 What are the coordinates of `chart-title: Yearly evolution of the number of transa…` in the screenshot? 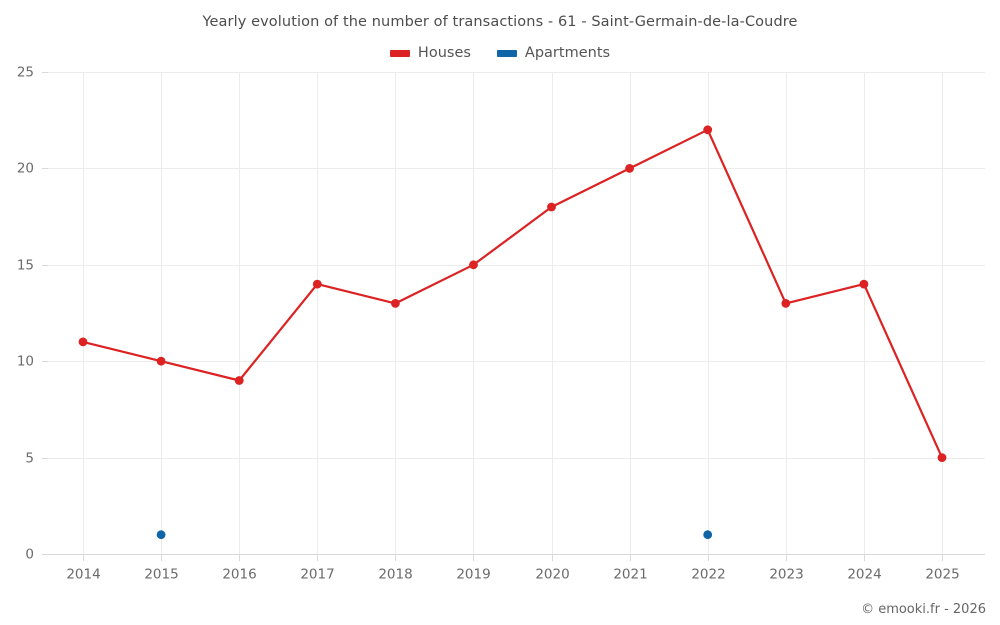 It's located at (500, 22).